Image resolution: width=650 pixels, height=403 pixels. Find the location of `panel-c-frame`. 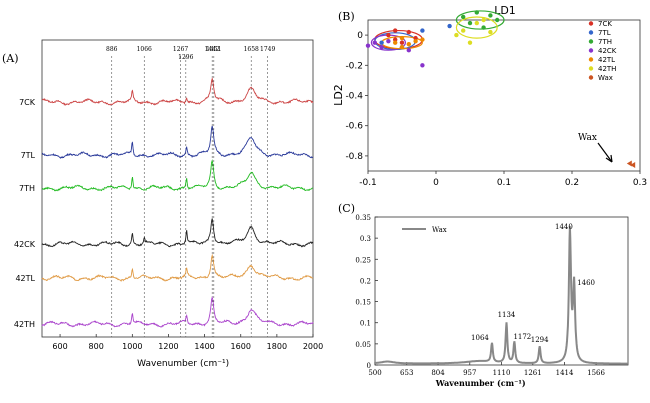

panel-c-frame is located at coordinates (501, 291).